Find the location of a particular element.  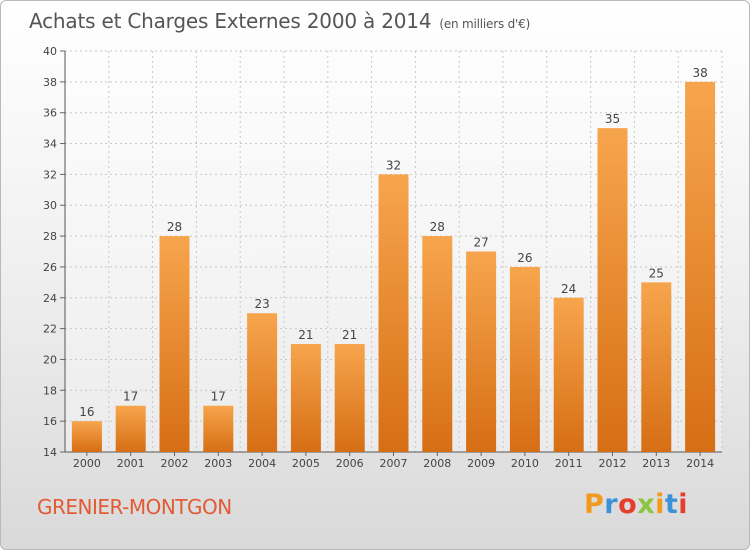

x-tick-label-2009: 2009 is located at coordinates (481, 463).